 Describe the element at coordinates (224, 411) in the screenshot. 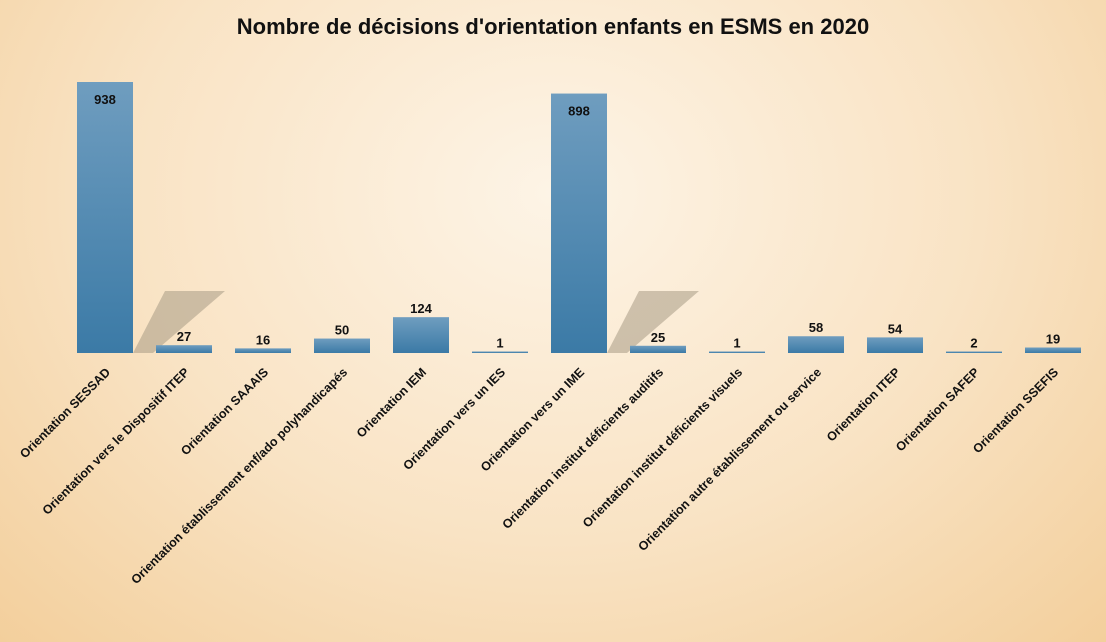

I see `category-label-2: Orientation SAAAIS` at that location.